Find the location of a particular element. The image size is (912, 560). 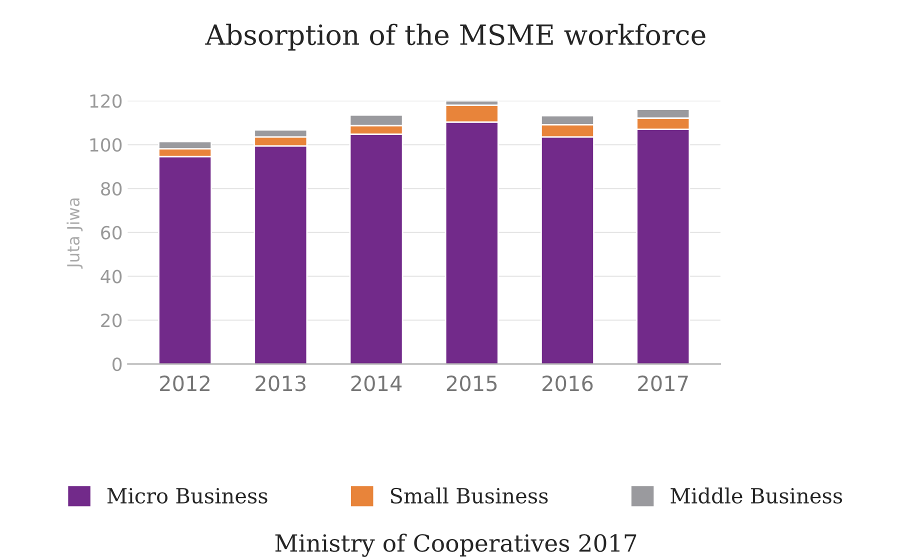

legend-label: Small Business is located at coordinates (469, 495).